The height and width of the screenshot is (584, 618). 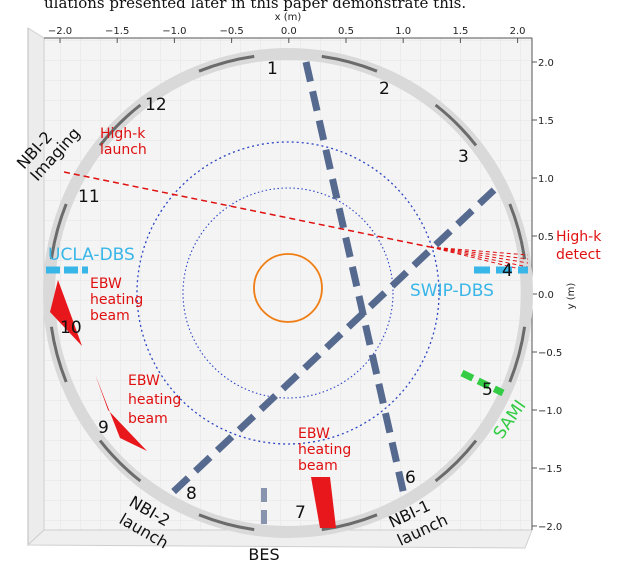 I want to click on x-tick-label: 0.5, so click(x=346, y=31).